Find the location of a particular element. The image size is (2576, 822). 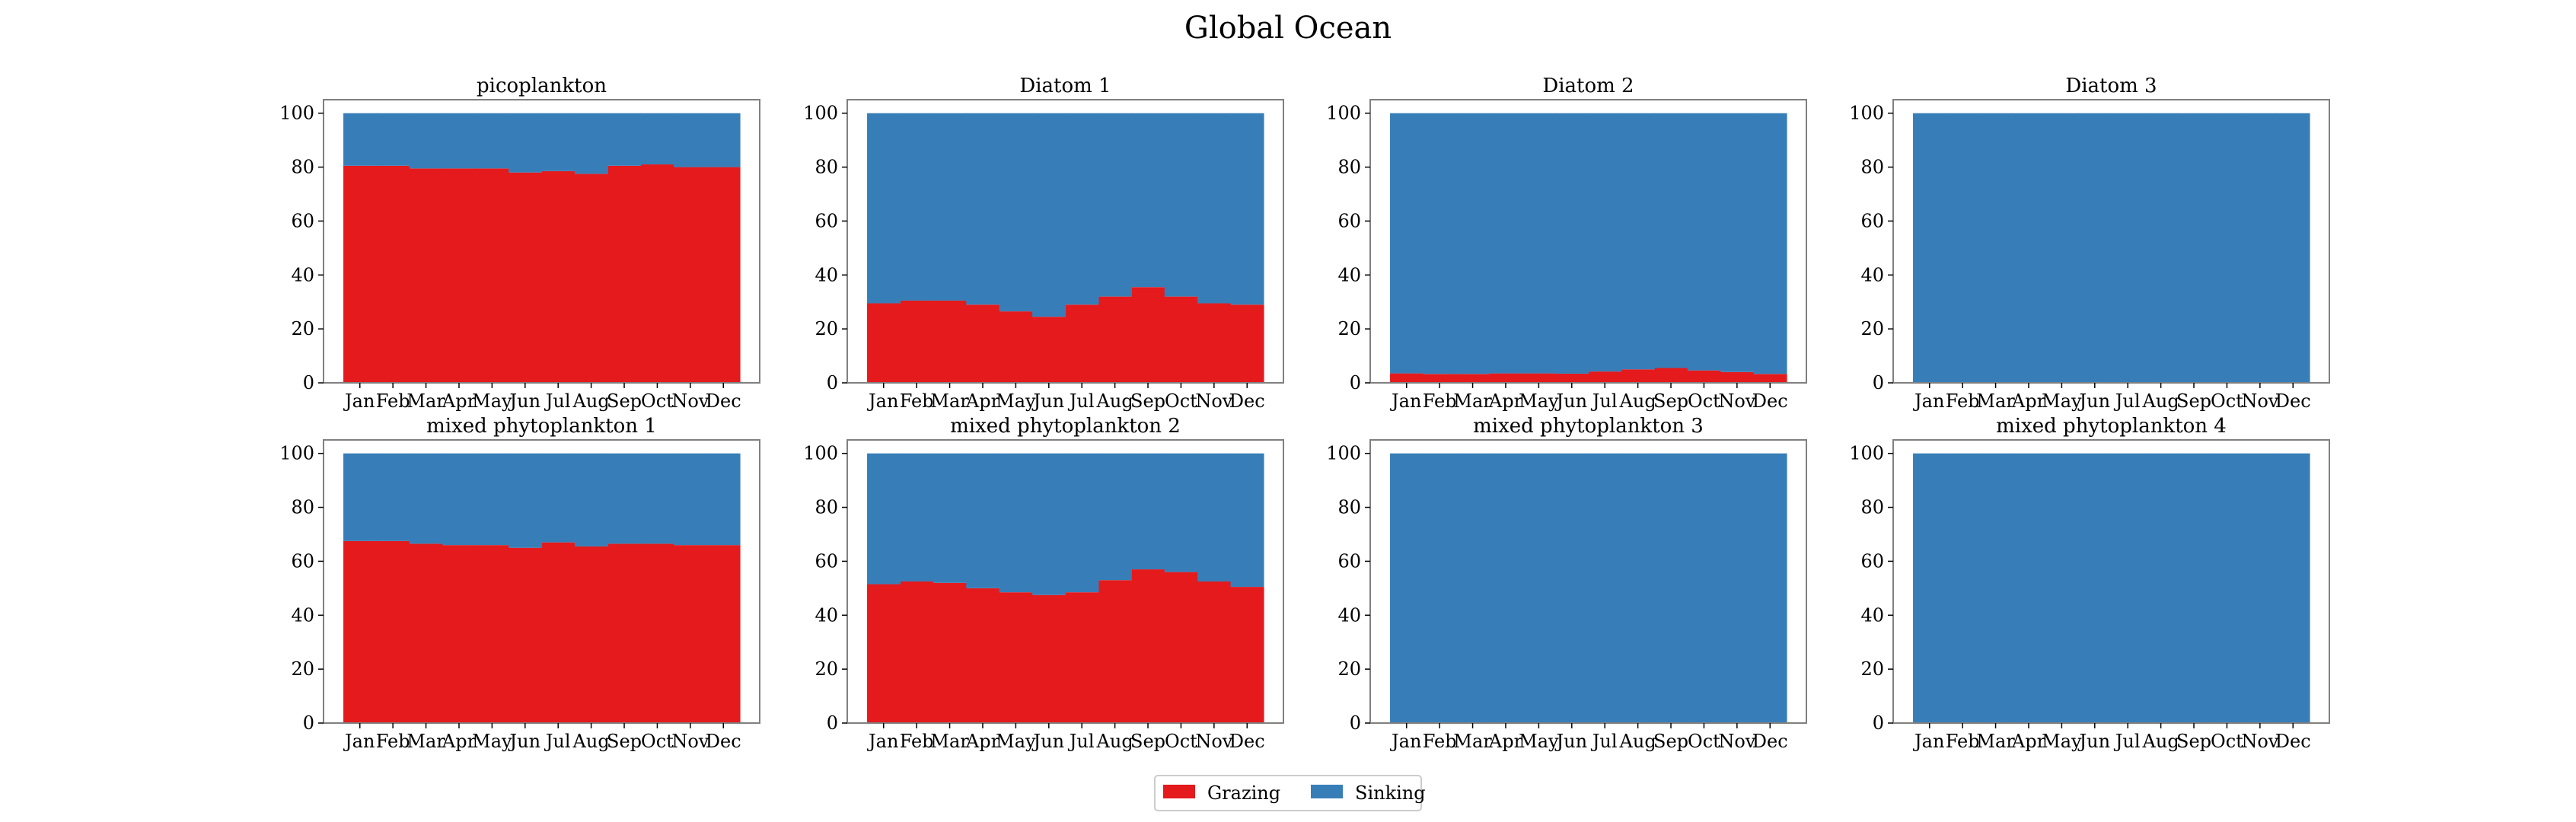

bar-grazing-nov is located at coordinates (1215, 343).